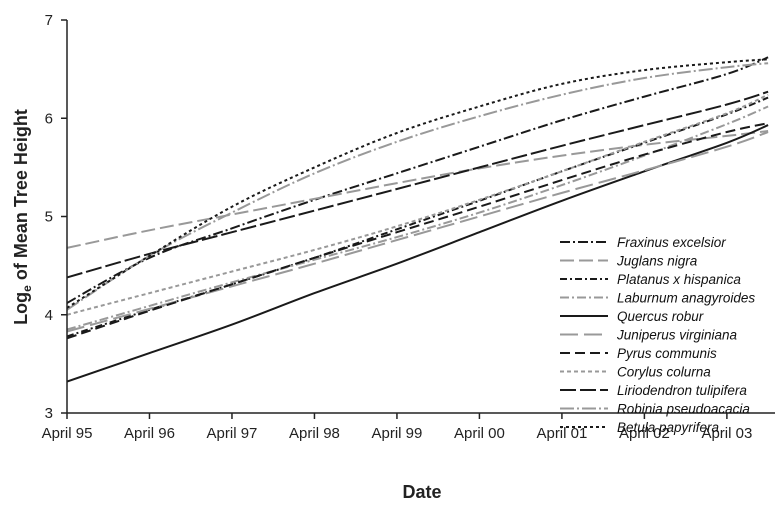 This screenshot has height=505, width=781. Describe the element at coordinates (49, 118) in the screenshot. I see `y-tick-label: 6` at that location.